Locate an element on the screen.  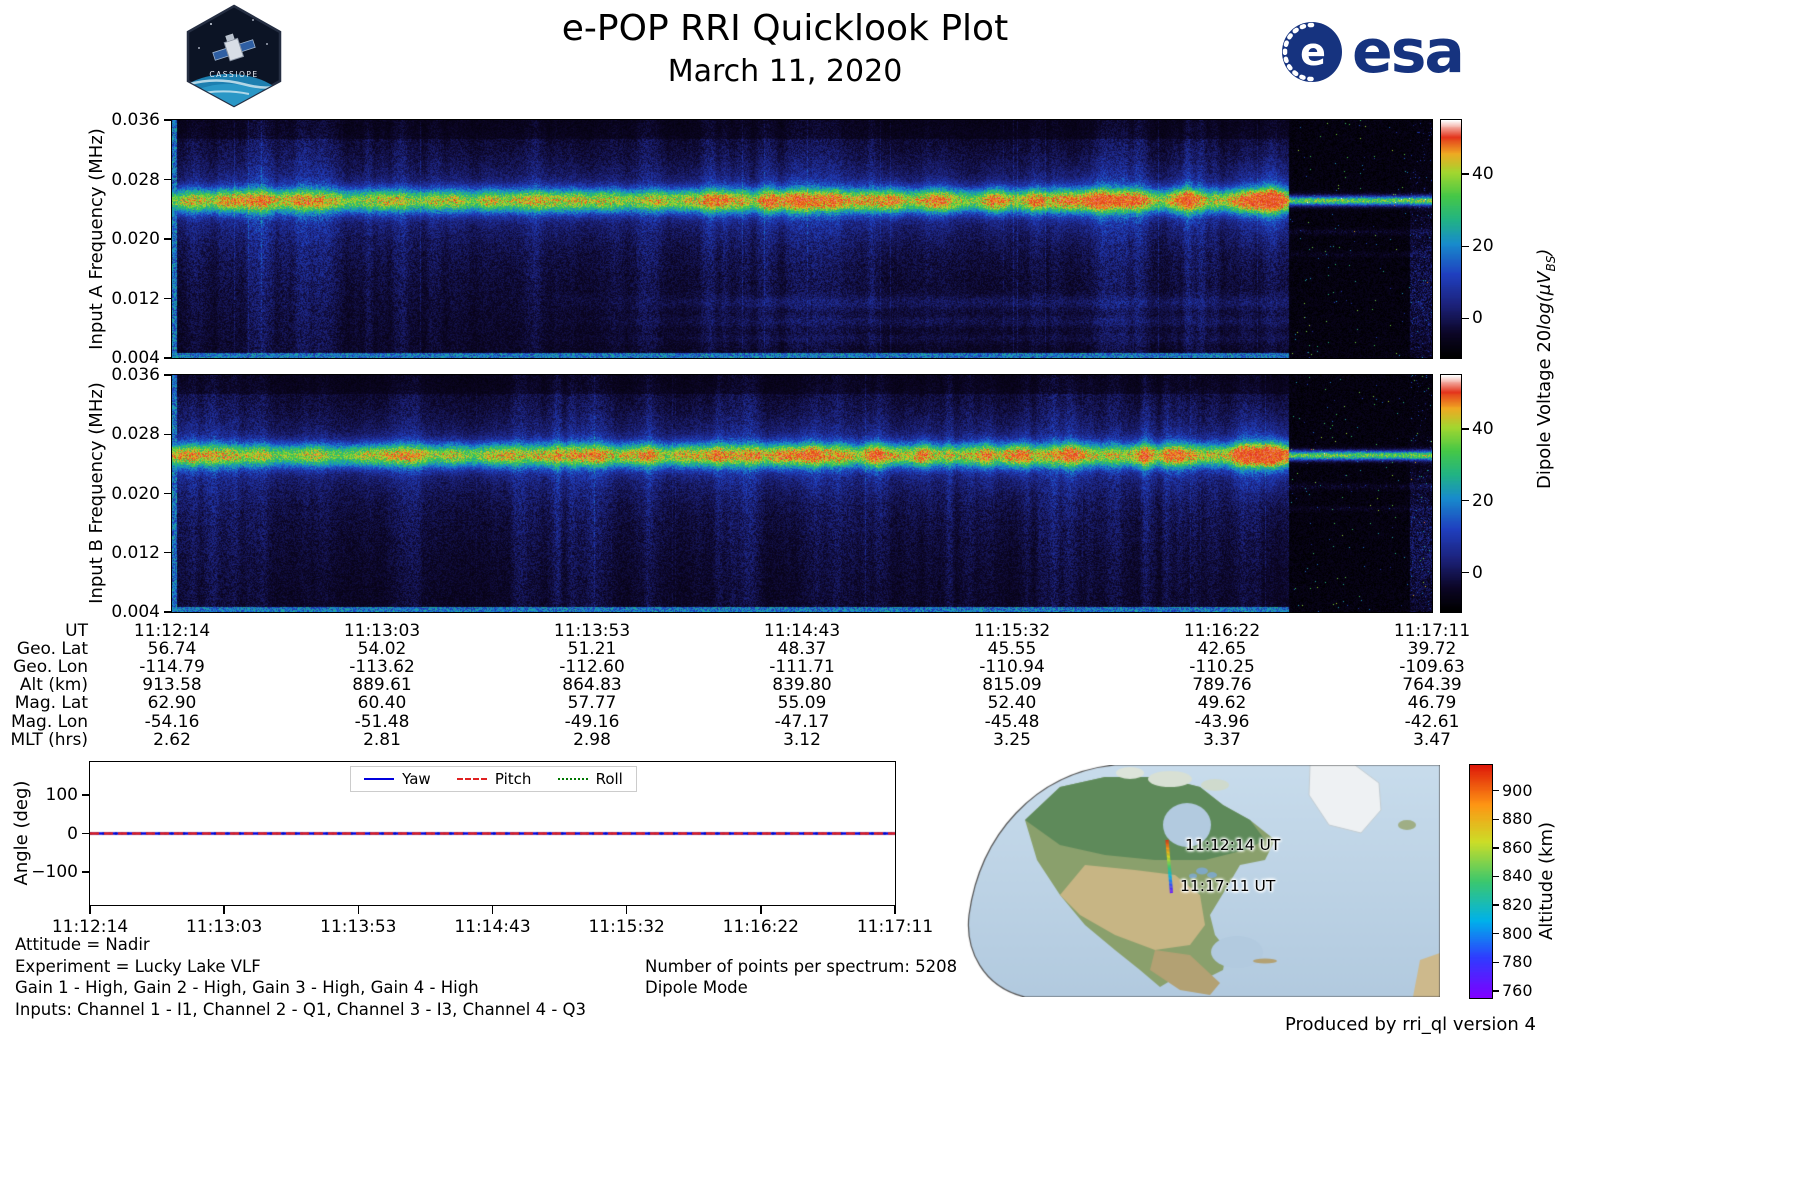
table-cell: 51.21 is located at coordinates (592, 648).